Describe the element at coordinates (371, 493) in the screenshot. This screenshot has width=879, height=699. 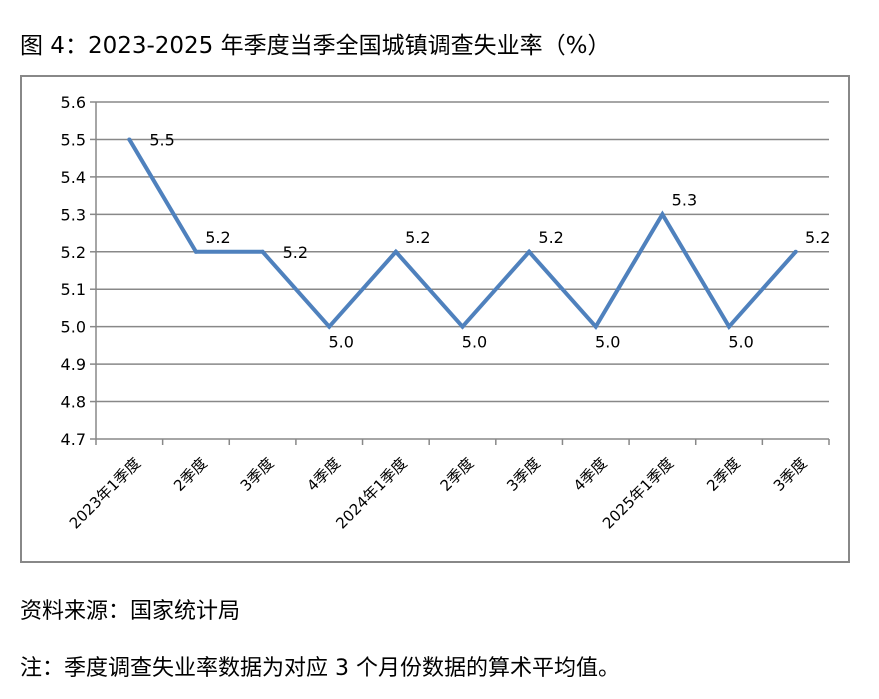
I see `x-tick-label: 2024年1季度` at that location.